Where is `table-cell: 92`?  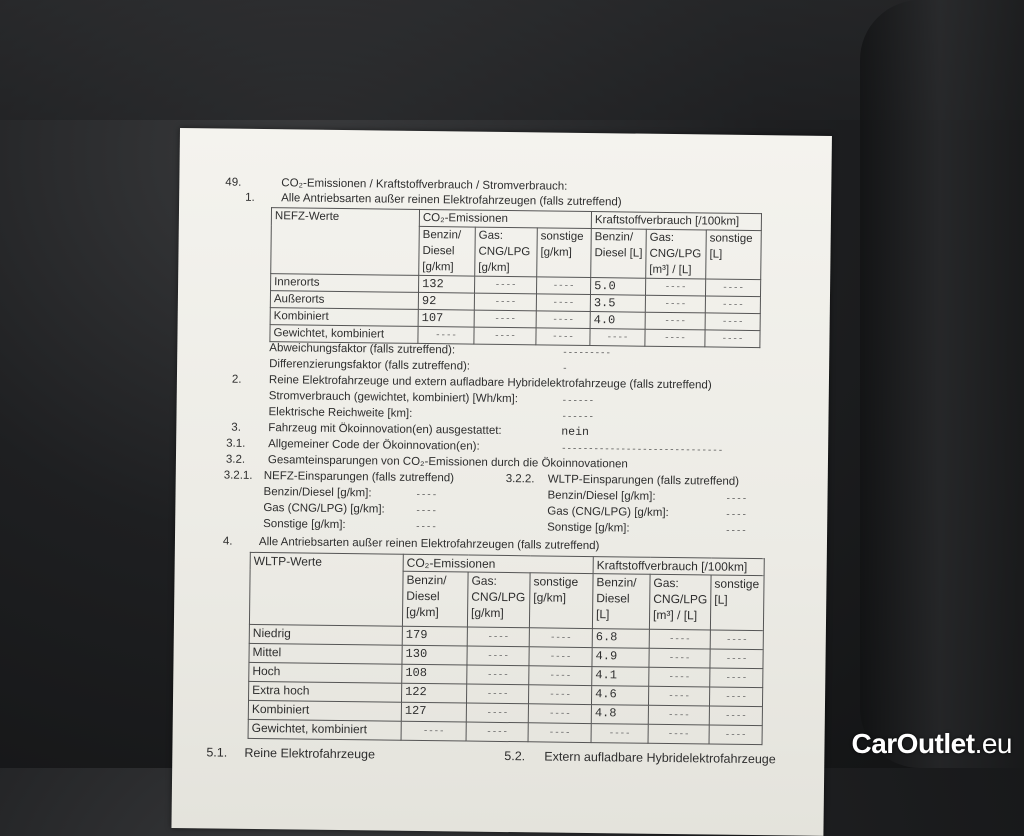
table-cell: 92 is located at coordinates (446, 301).